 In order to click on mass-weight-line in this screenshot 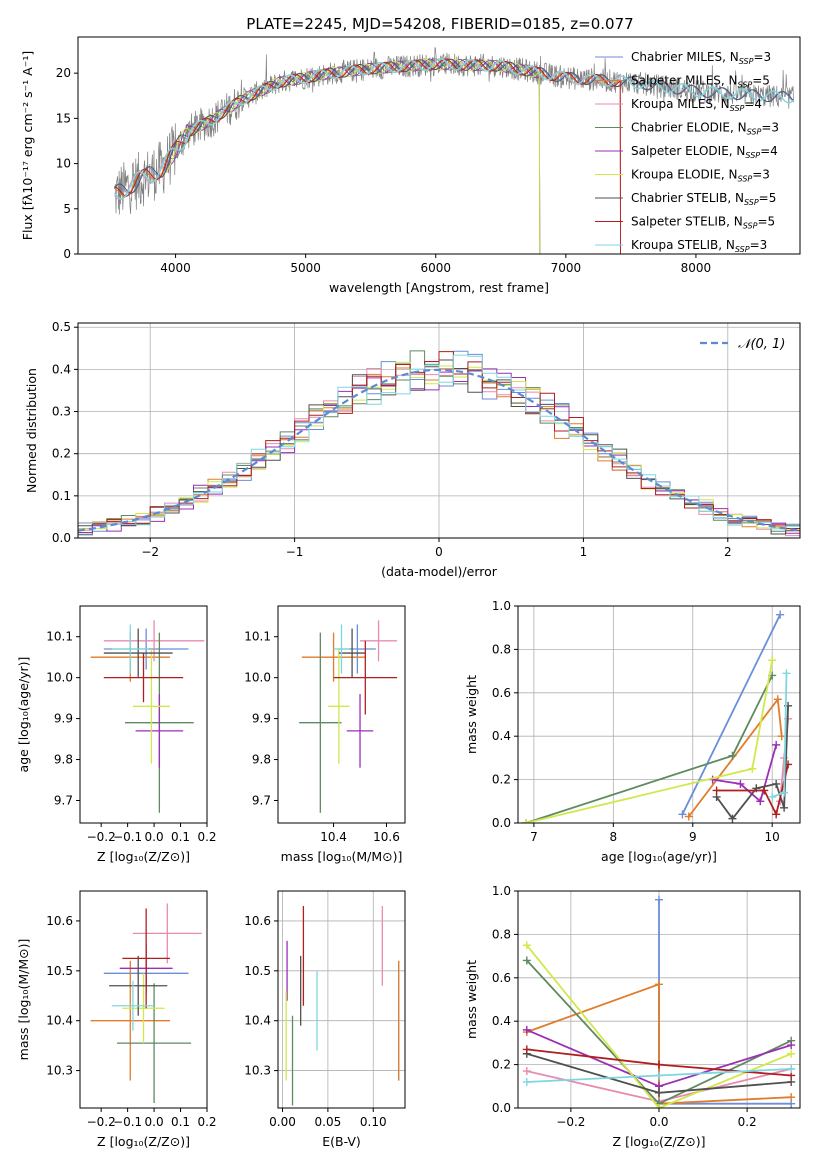, I will do `click(659, 1044)`.